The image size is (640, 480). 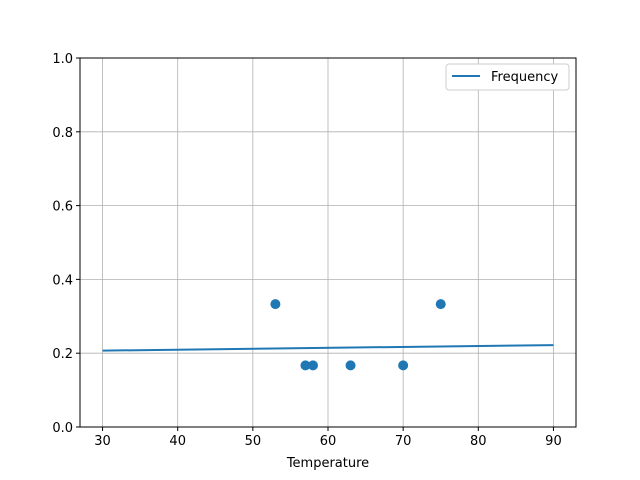 What do you see at coordinates (62, 354) in the screenshot?
I see `y-tick-label: 0.2` at bounding box center [62, 354].